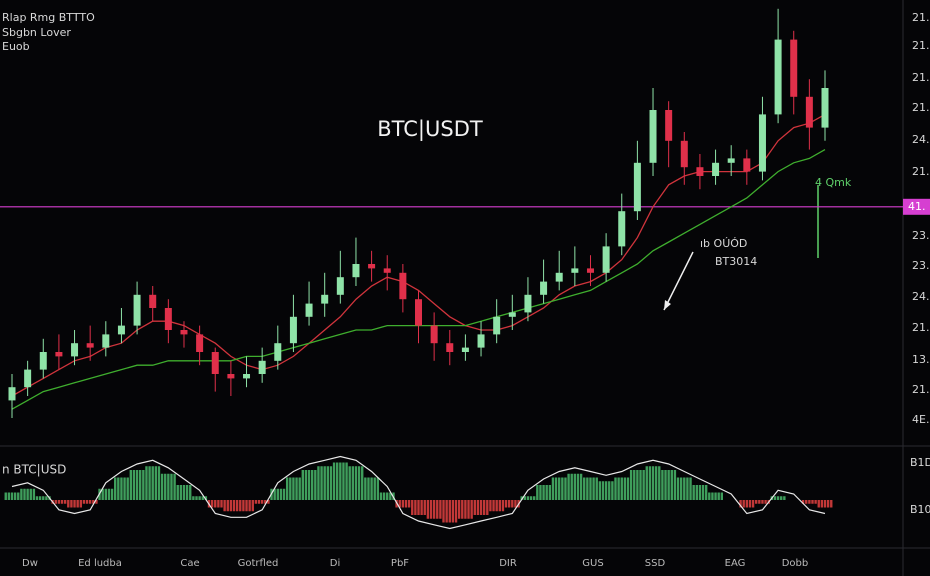  What do you see at coordinates (258, 563) in the screenshot?
I see `x-label: Gotrfled` at bounding box center [258, 563].